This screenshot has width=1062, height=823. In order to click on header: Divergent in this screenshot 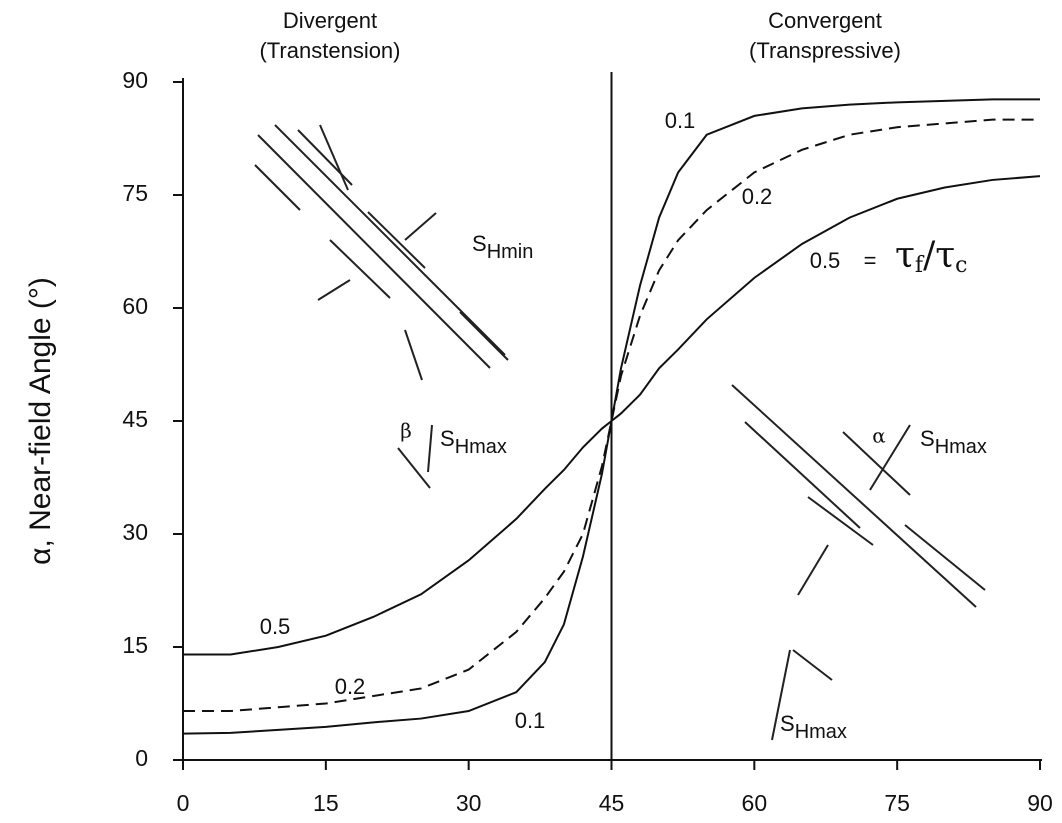, I will do `click(330, 20)`.